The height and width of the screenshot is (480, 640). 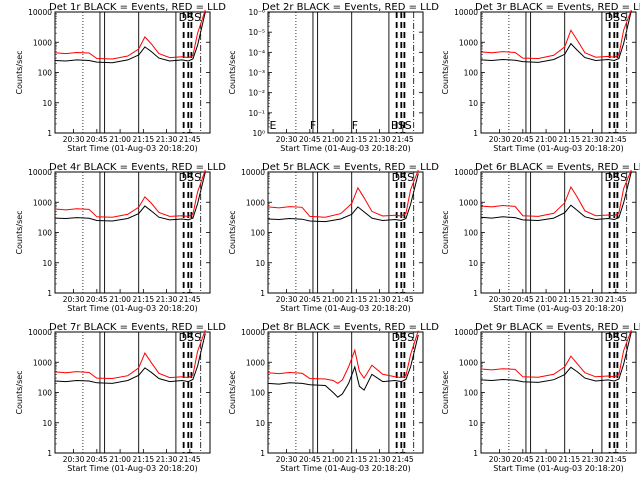 I want to click on y-tick-label: 10⁻⁴, so click(x=256, y=52).